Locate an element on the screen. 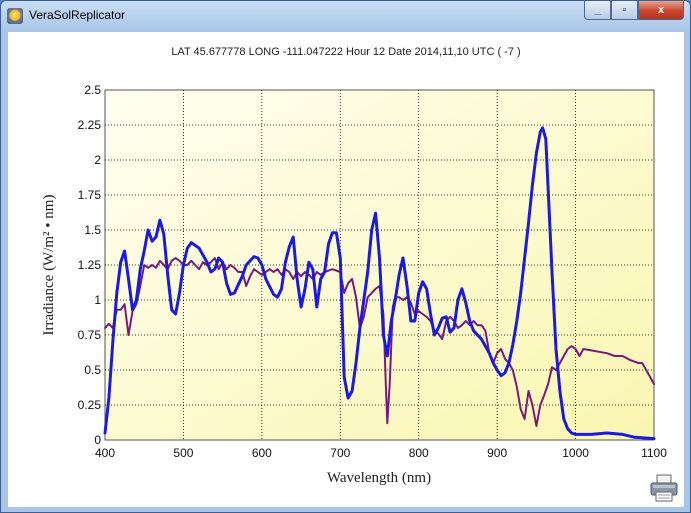 The height and width of the screenshot is (513, 691). y-tick-label: 1 is located at coordinates (97, 300).